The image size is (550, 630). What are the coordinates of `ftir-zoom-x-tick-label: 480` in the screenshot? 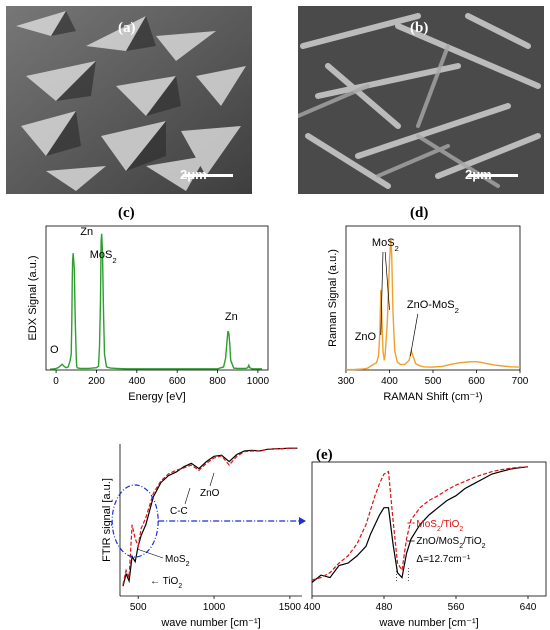 It's located at (384, 607).